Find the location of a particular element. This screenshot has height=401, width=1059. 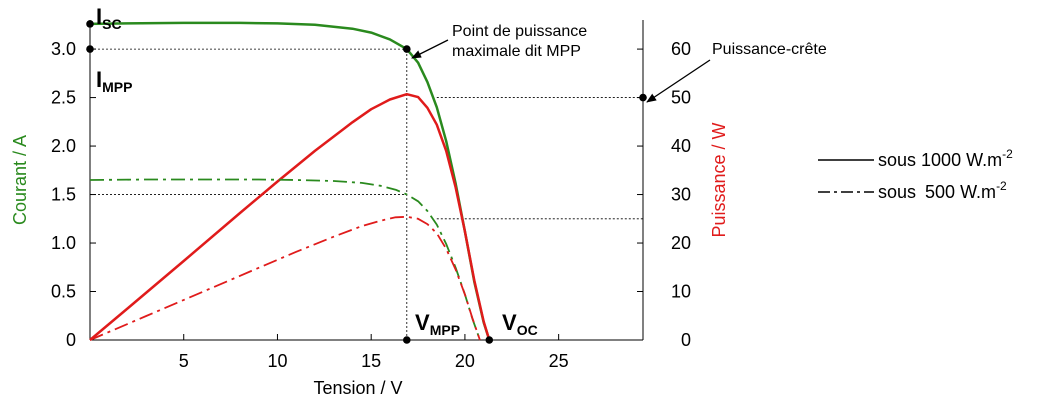

y-right-tick-label-5: 50 is located at coordinates (681, 98).